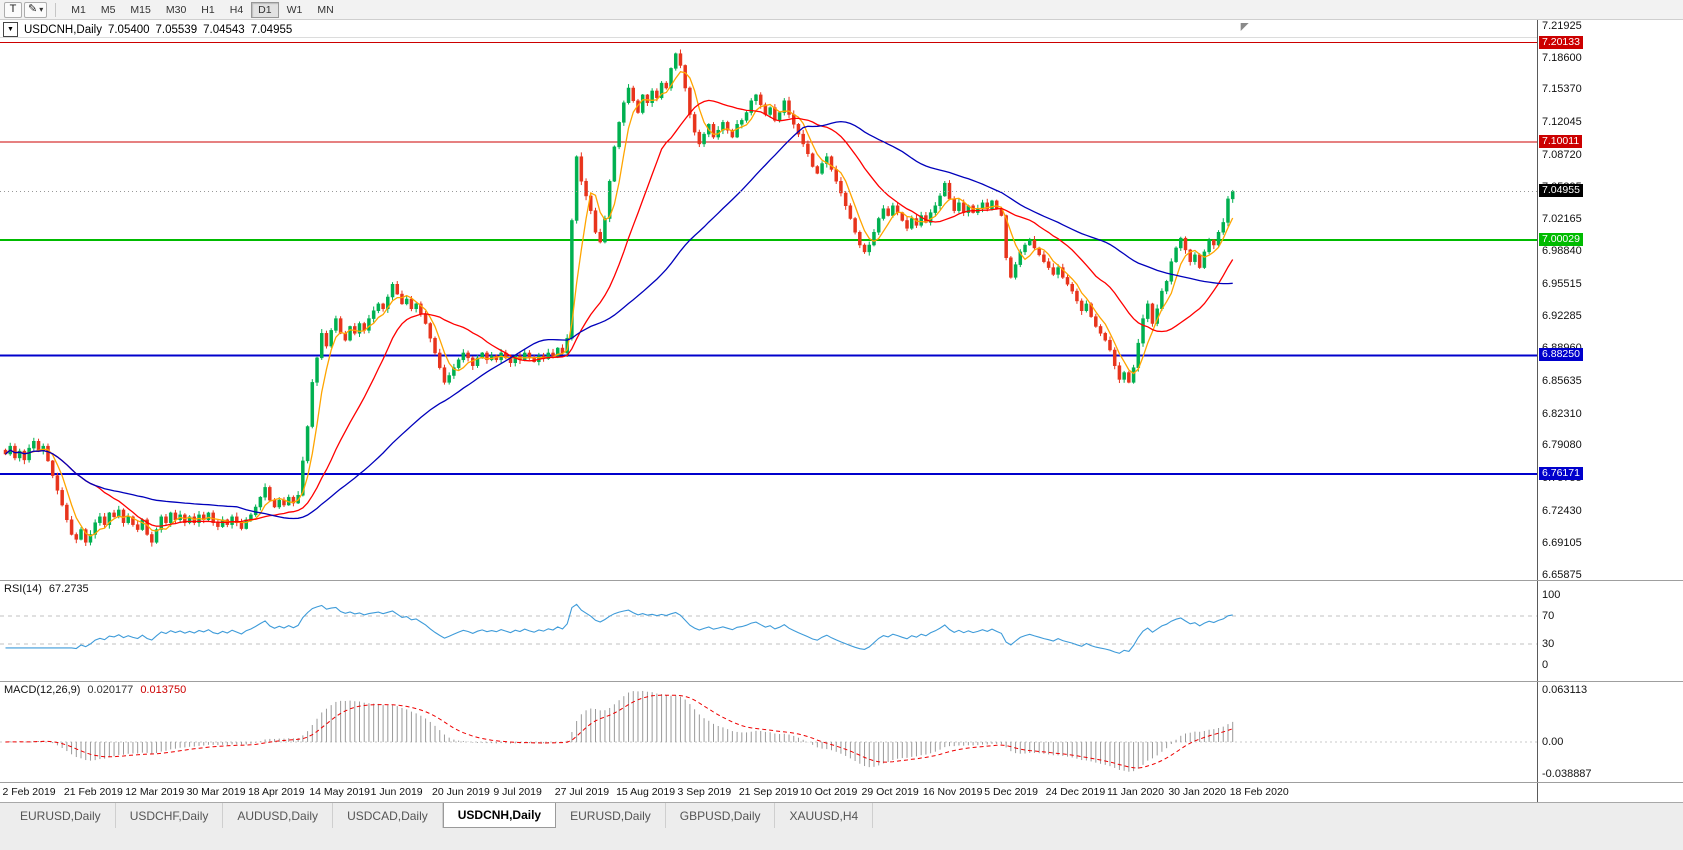 The width and height of the screenshot is (1683, 850). Describe the element at coordinates (23, 589) in the screenshot. I see `rsi-name: RSI(14)` at that location.